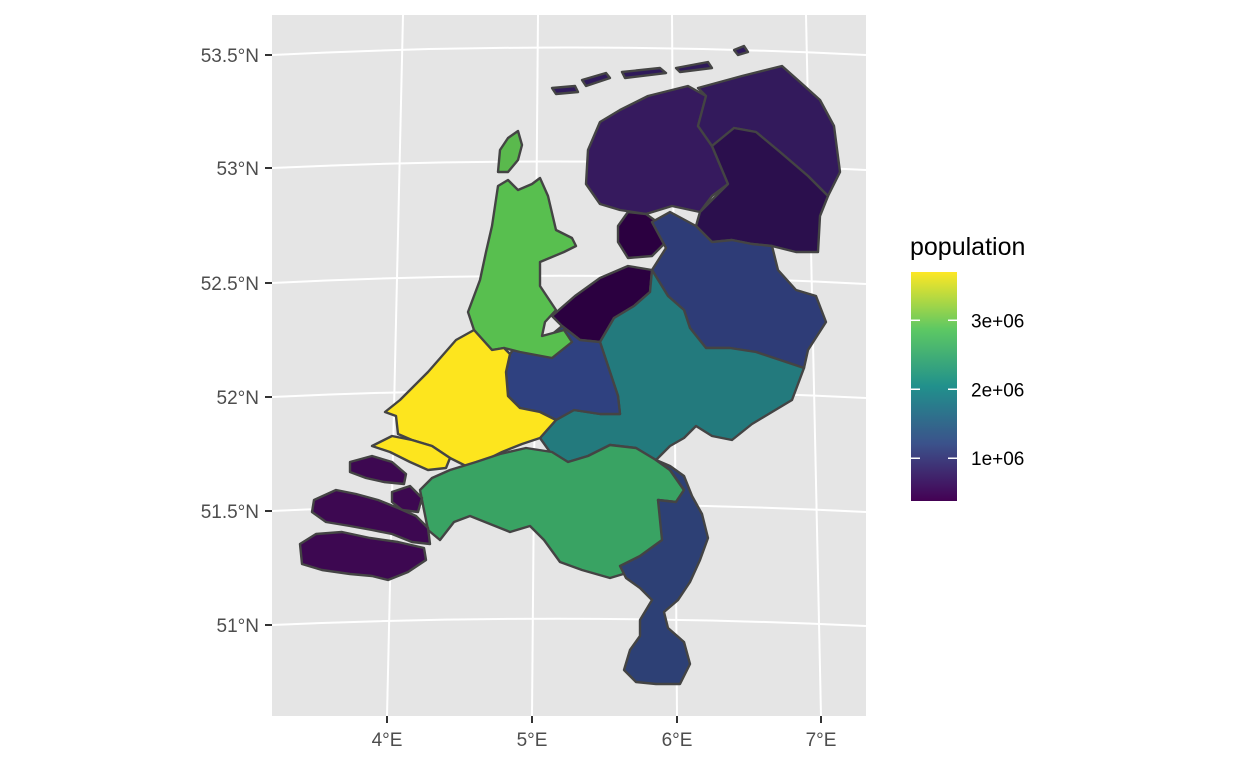  I want to click on y-tick-label: 52°N, so click(238, 398).